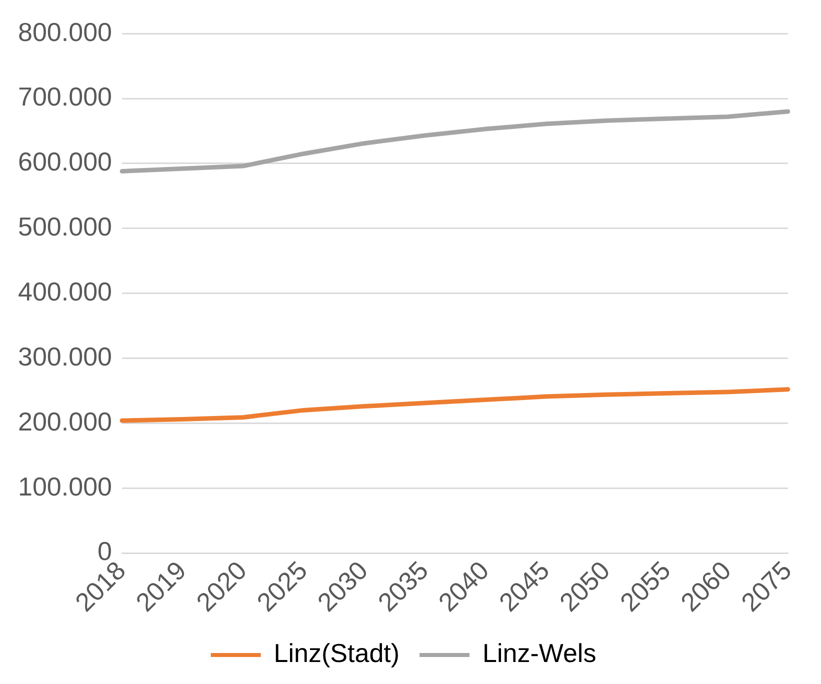 Image resolution: width=821 pixels, height=684 pixels. What do you see at coordinates (337, 653) in the screenshot?
I see `legend-label: Linz(Stadt)` at bounding box center [337, 653].